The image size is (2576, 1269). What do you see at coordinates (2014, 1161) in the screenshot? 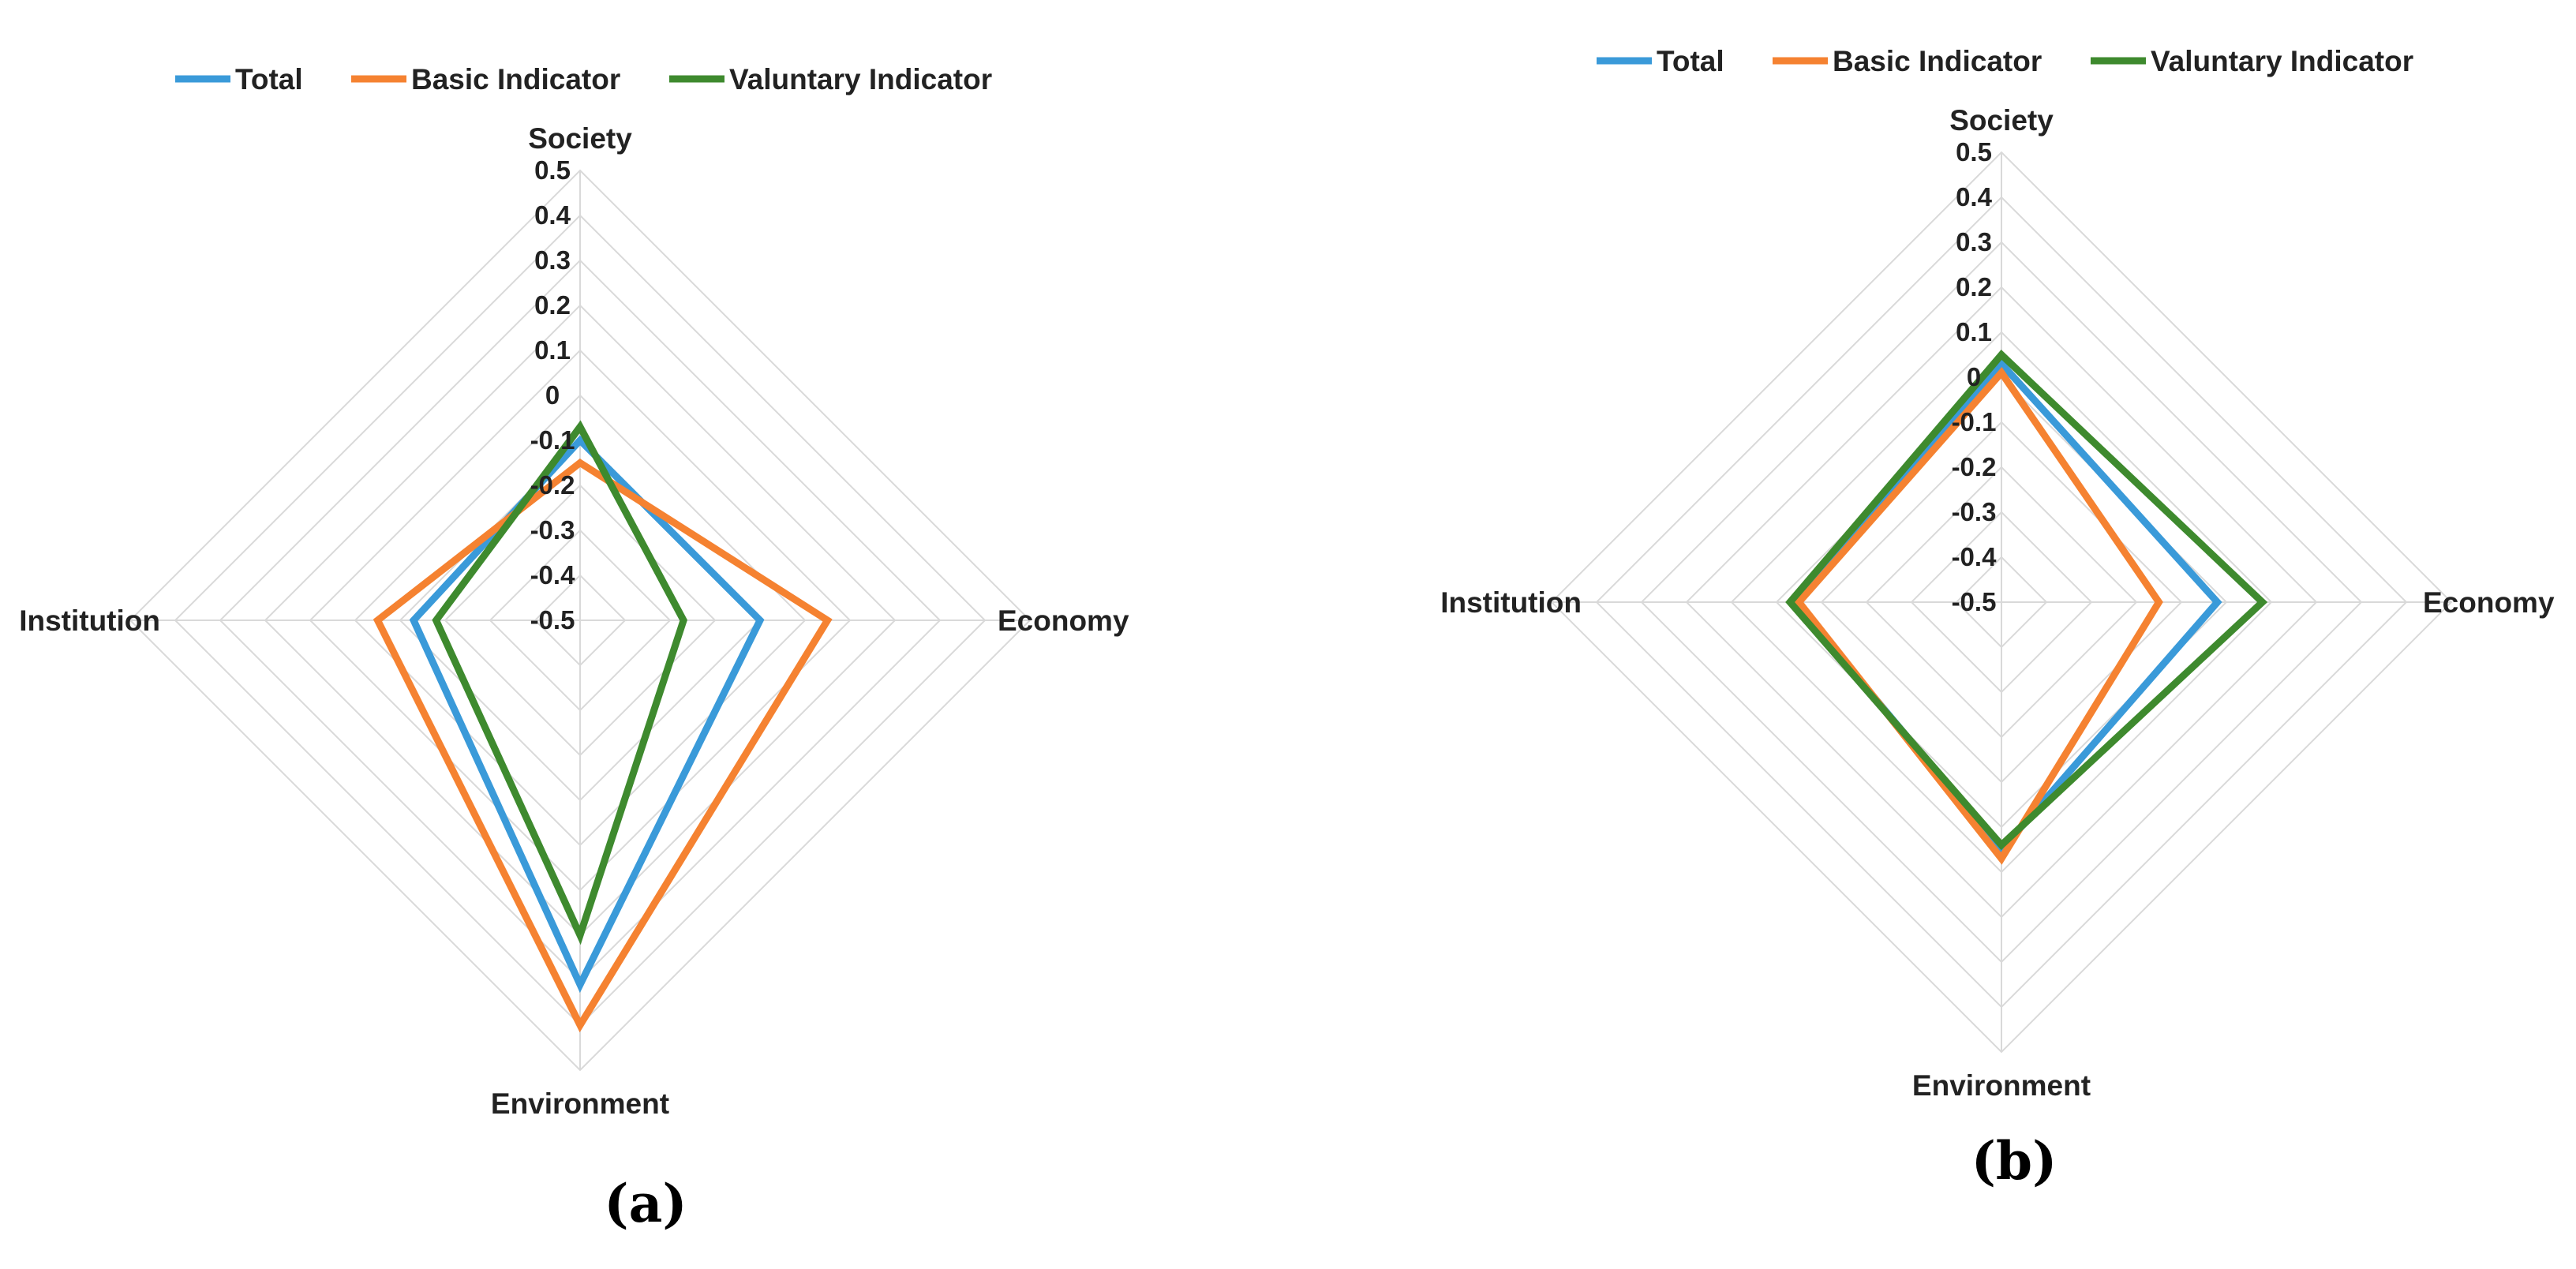
I see `panel-label: (b)` at bounding box center [2014, 1161].